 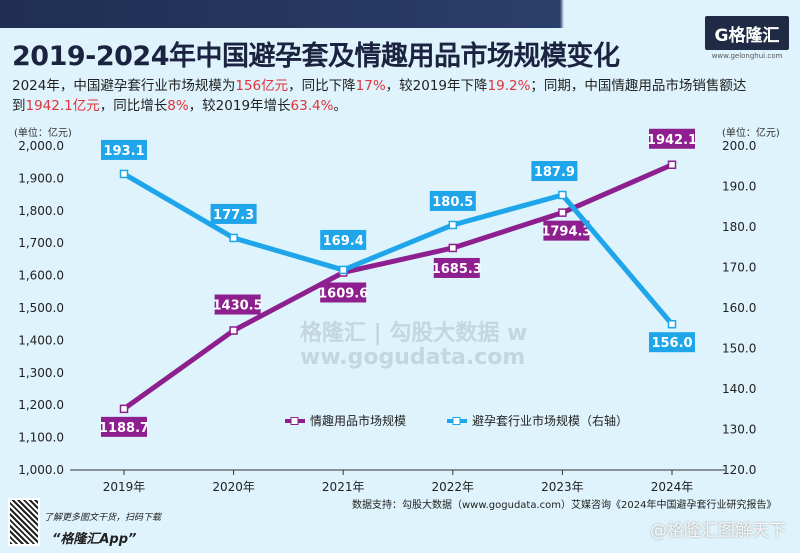 What do you see at coordinates (41, 243) in the screenshot?
I see `left-tick-label: 1,700.0` at bounding box center [41, 243].